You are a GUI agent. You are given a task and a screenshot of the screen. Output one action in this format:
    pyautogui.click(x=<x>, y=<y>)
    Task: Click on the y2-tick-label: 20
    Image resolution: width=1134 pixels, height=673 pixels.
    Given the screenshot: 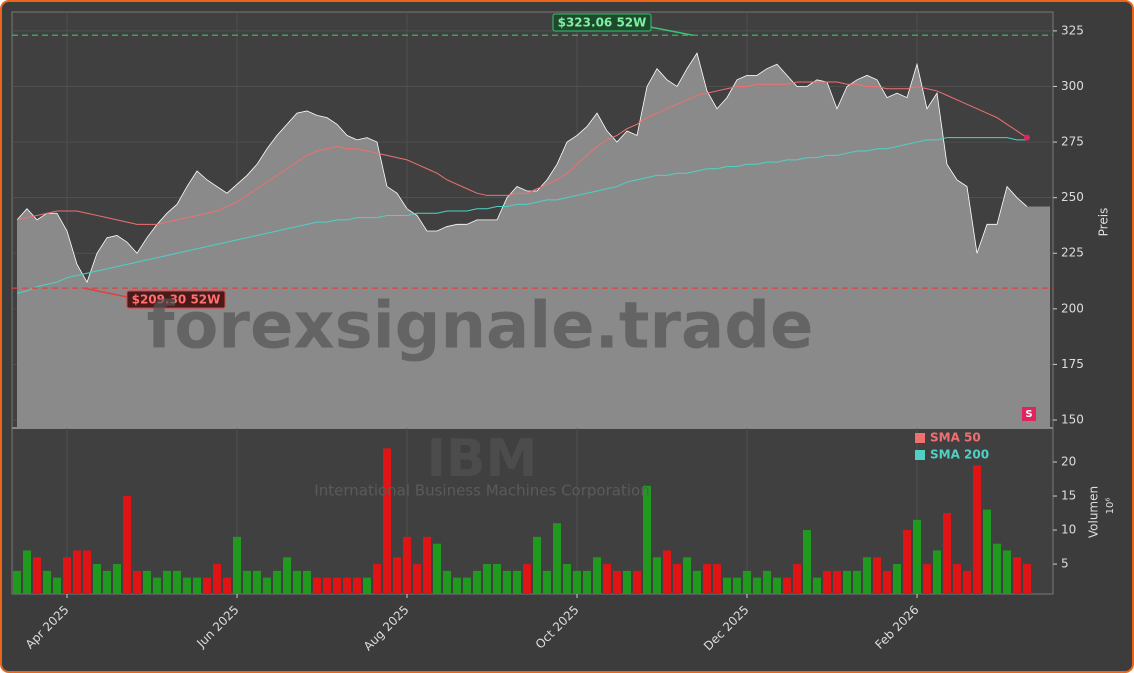 What is the action you would take?
    pyautogui.click(x=1068, y=462)
    